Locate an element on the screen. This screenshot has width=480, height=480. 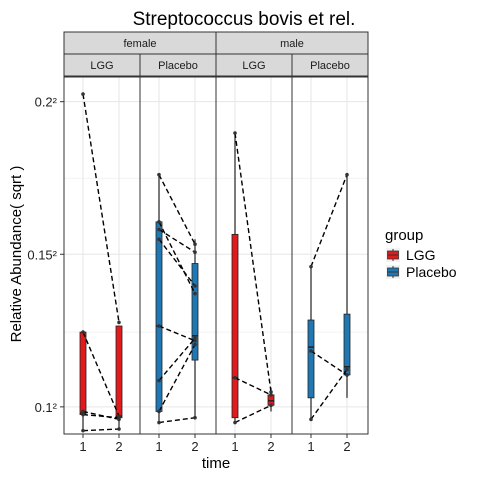
strip-female-LGG-label: LGG is located at coordinates (101, 66).